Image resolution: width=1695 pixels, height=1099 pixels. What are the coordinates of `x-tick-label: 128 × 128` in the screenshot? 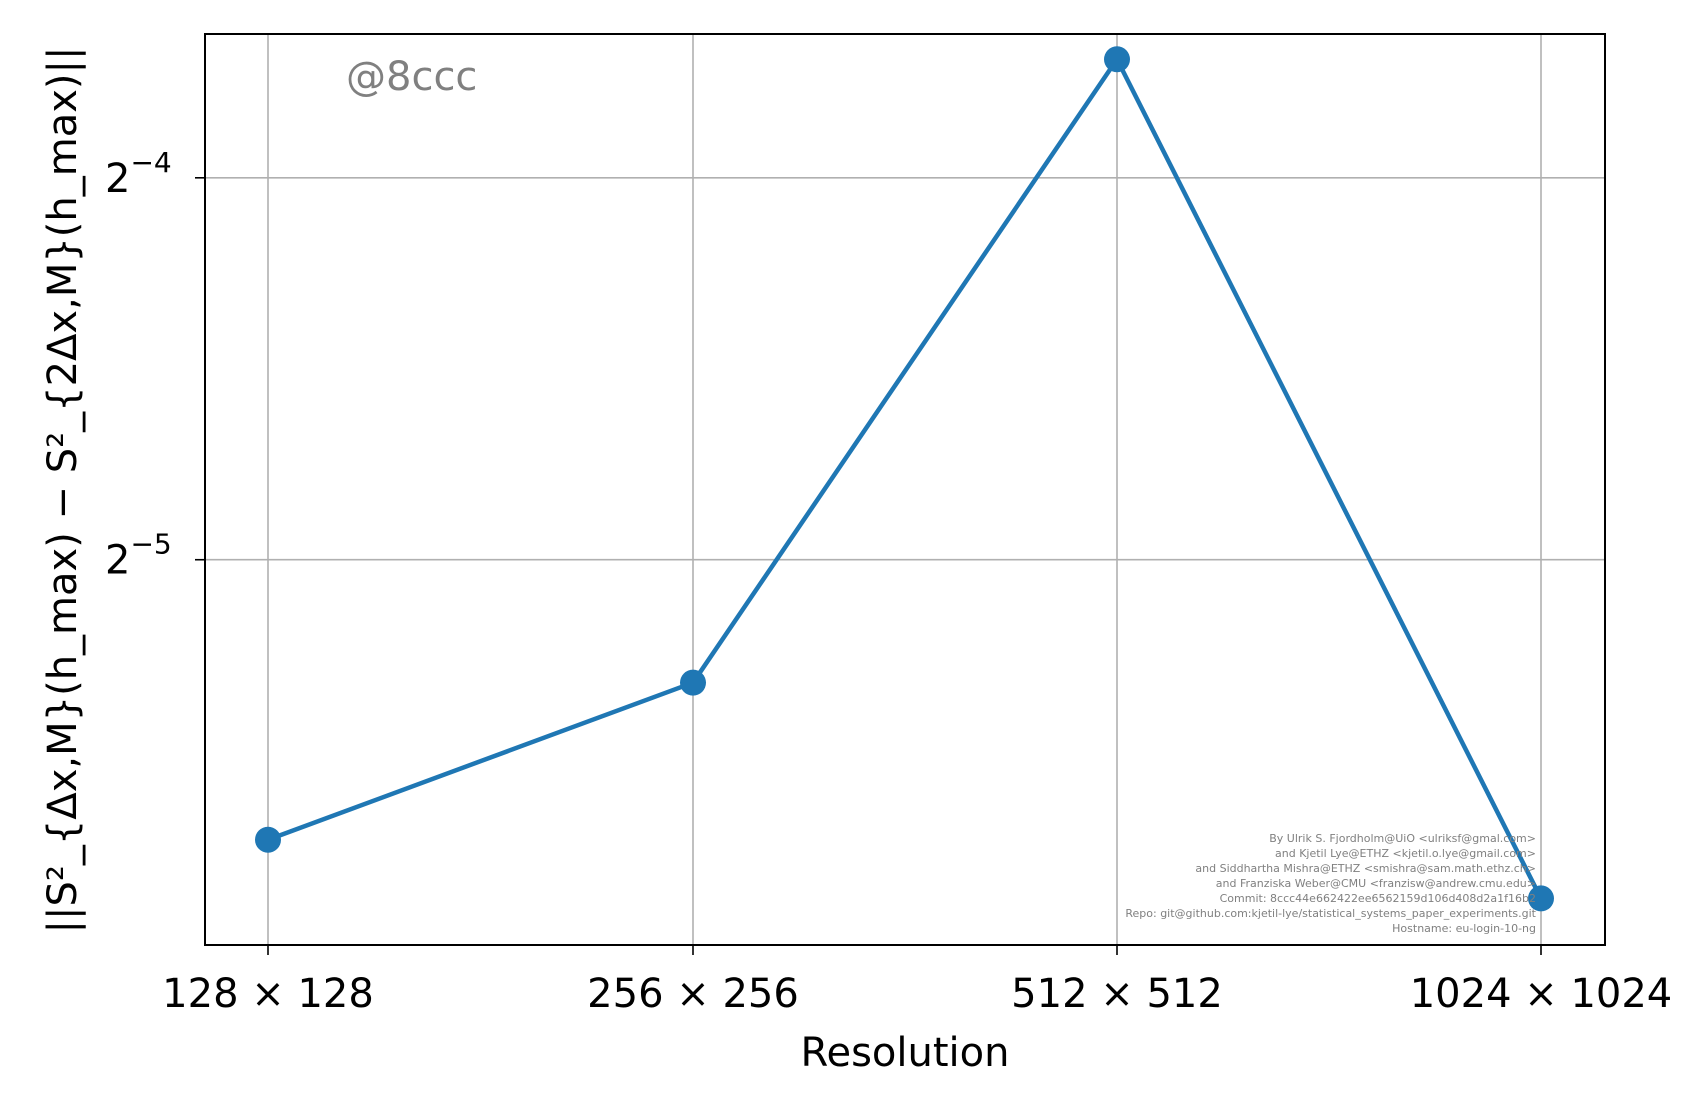 It's located at (268, 994).